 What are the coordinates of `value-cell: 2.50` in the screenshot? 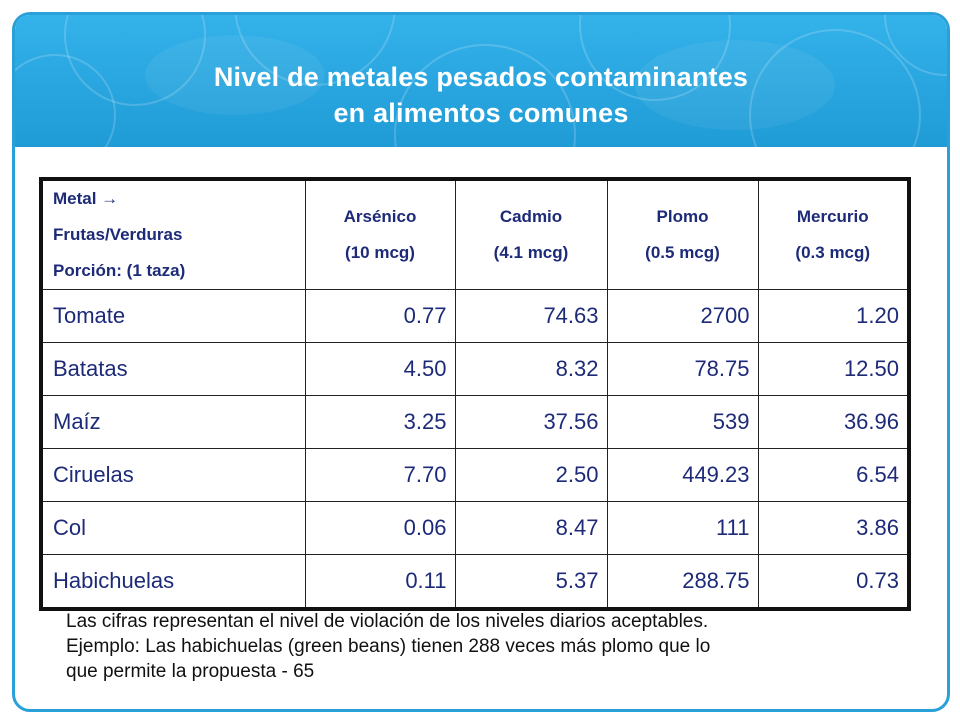 It's located at (531, 475).